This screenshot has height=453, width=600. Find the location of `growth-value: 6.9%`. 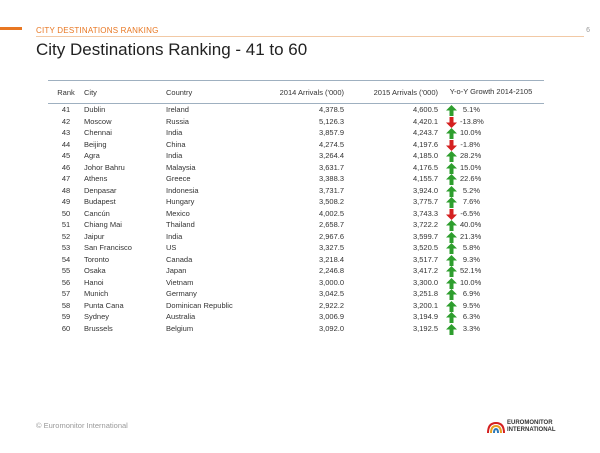

growth-value: 6.9% is located at coordinates (471, 294).